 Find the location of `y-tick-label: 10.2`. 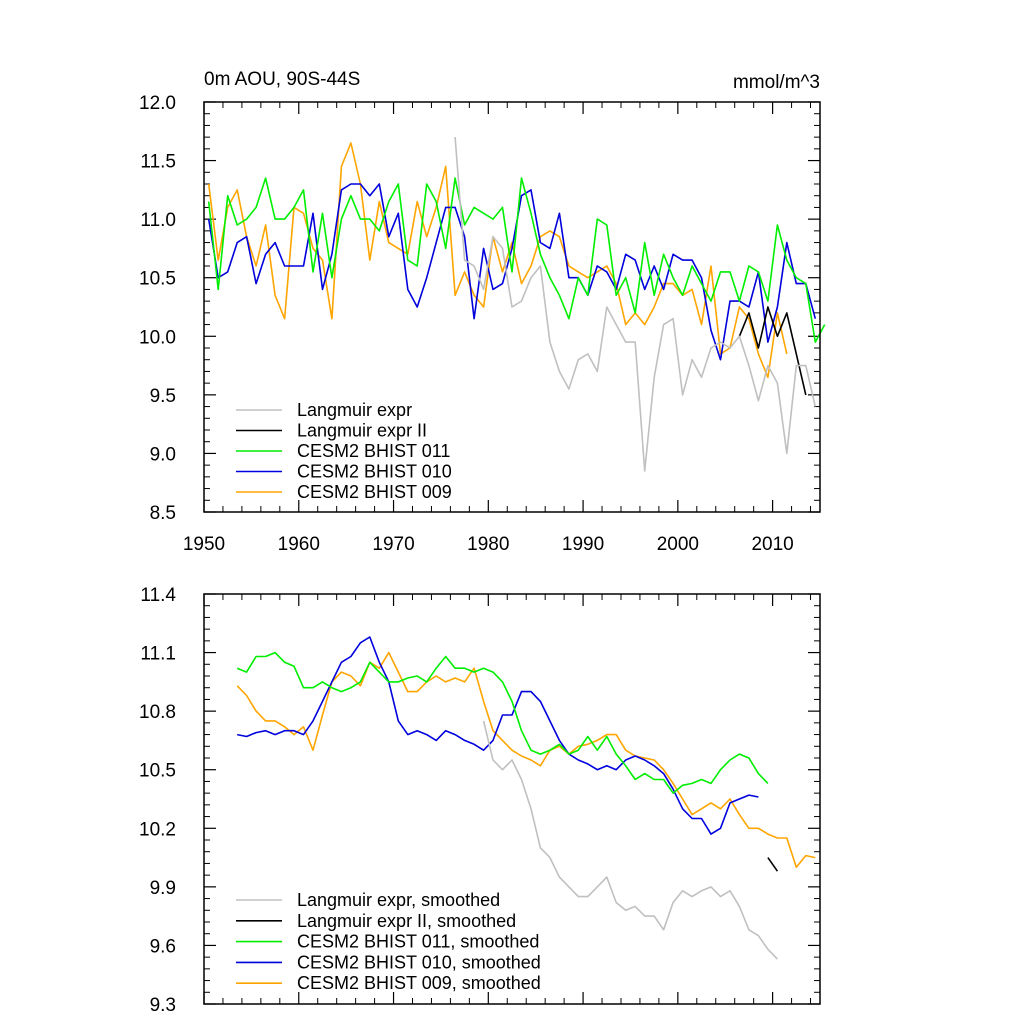

y-tick-label: 10.2 is located at coordinates (157, 829).